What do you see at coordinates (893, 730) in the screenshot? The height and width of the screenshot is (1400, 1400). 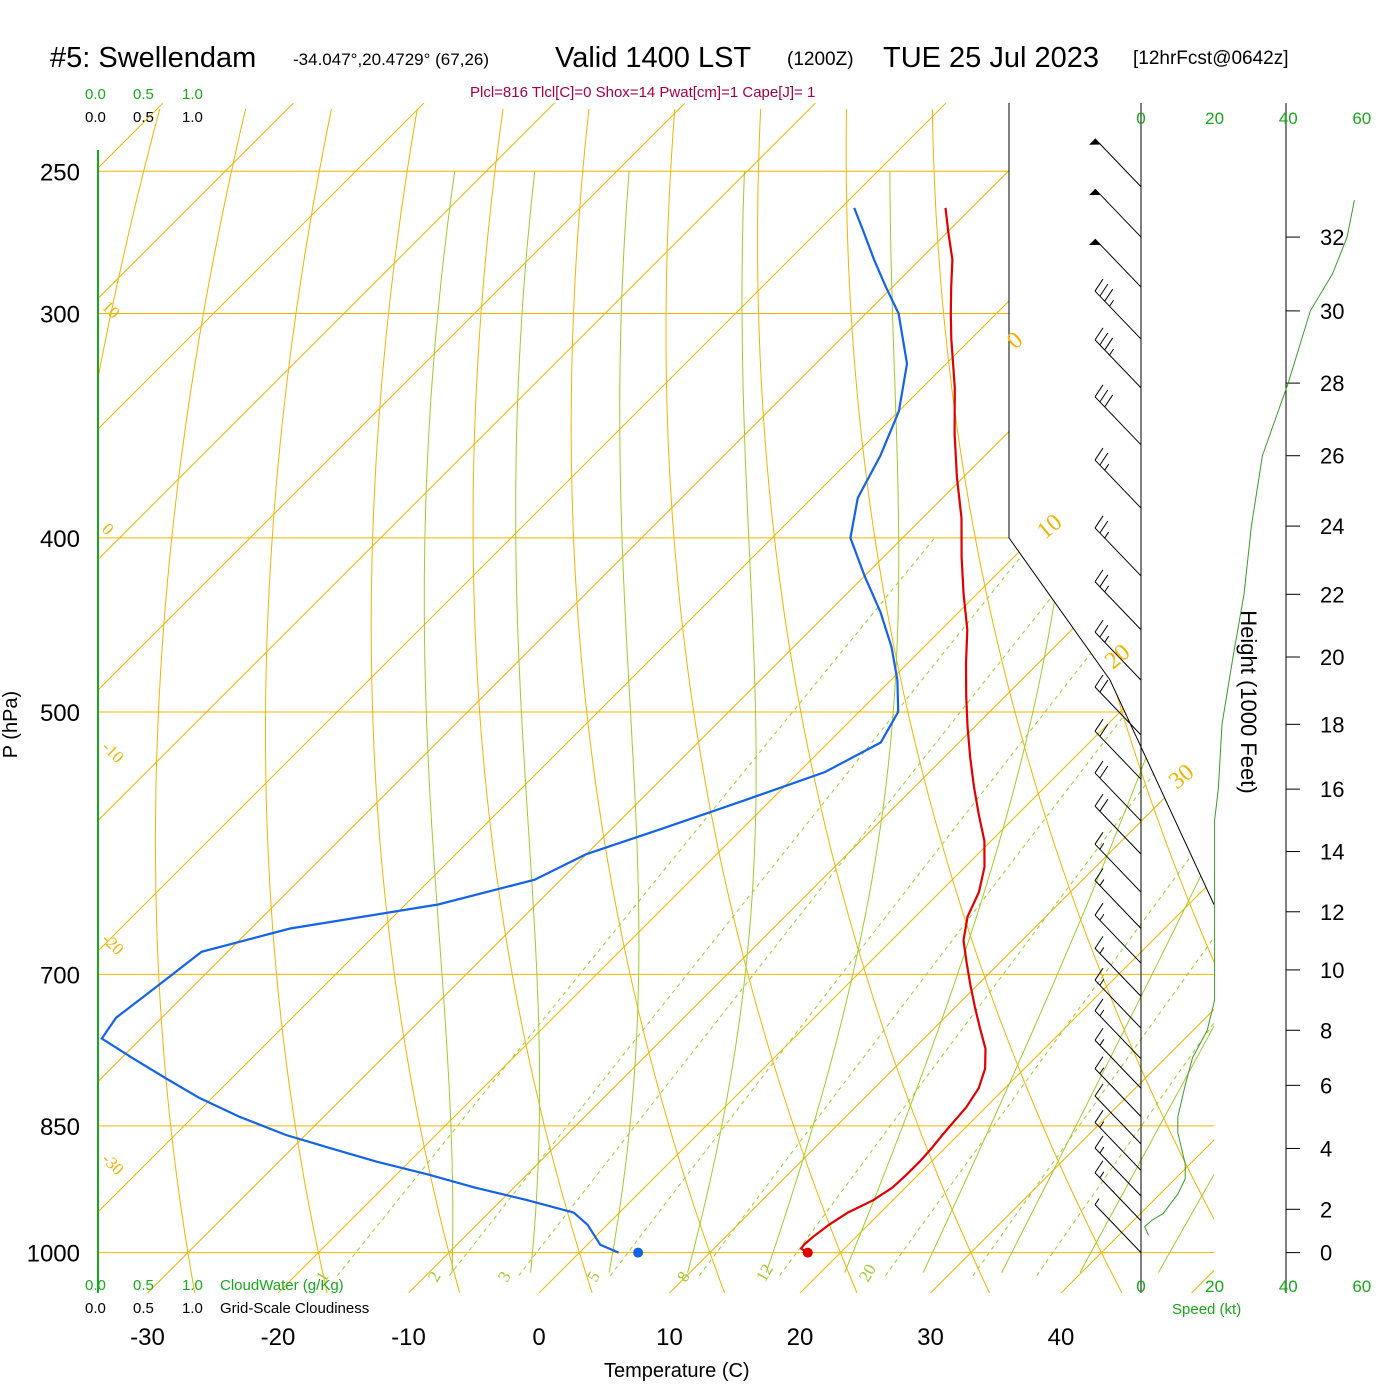 I see `temperature-profile` at bounding box center [893, 730].